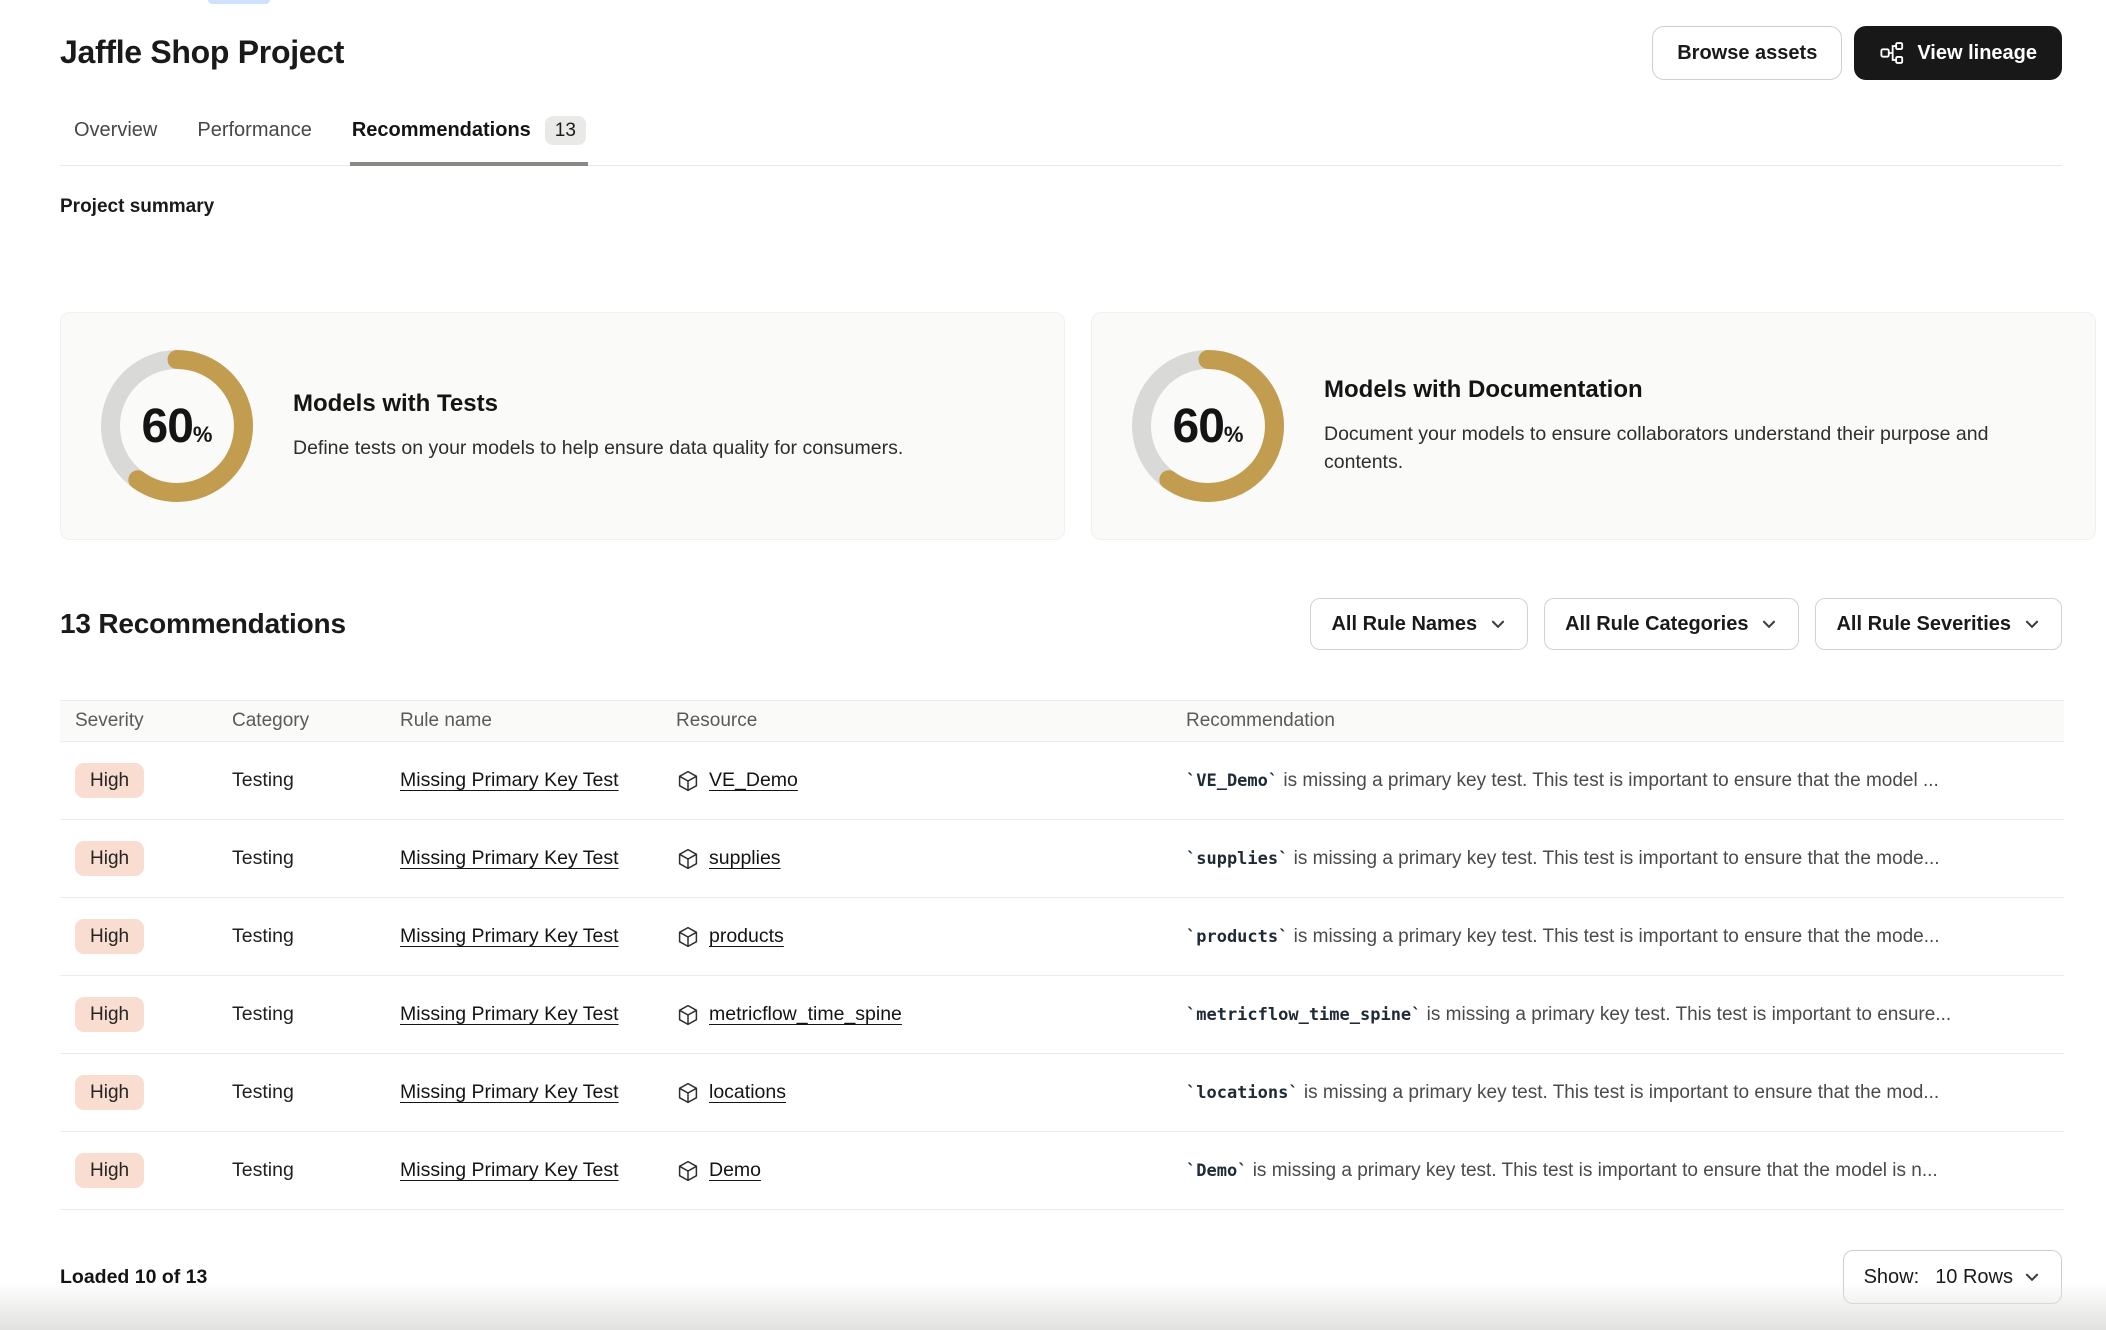 Image resolution: width=2106 pixels, height=1330 pixels. What do you see at coordinates (1217, 1170) in the screenshot?
I see `recommendation-code: `Demo`` at bounding box center [1217, 1170].